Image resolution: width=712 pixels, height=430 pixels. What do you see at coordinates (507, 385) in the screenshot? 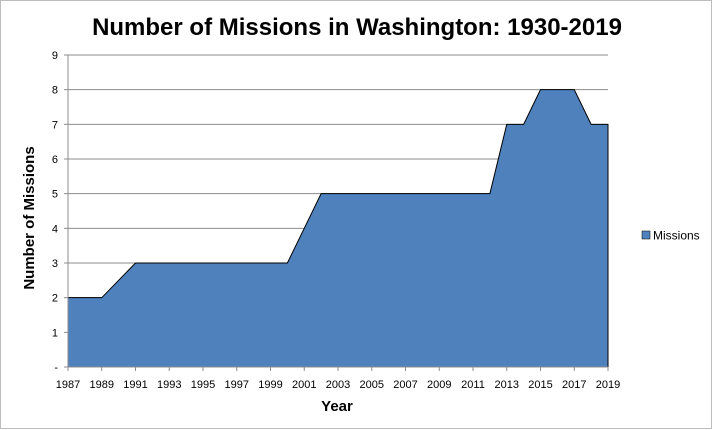
I see `x-tick-label: 2013` at bounding box center [507, 385].